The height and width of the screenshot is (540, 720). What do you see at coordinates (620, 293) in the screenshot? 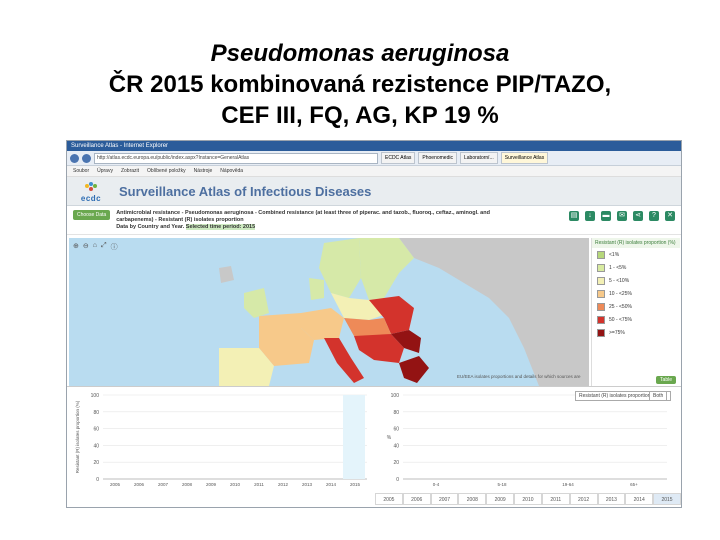
I see `legend-label: 10 - <25%` at bounding box center [620, 293].